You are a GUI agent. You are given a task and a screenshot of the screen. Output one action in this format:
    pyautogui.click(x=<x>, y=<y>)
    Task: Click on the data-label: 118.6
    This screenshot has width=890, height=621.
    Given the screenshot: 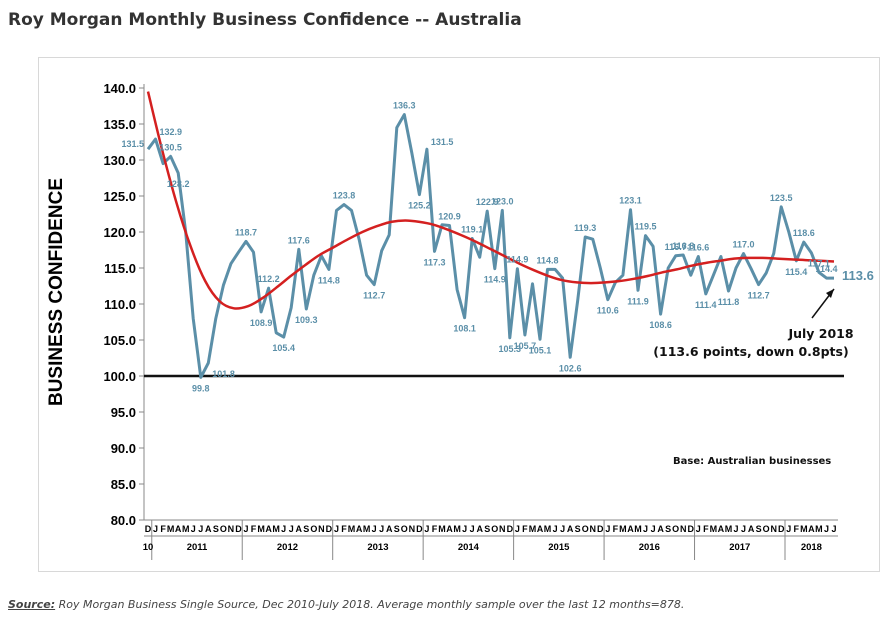 What is the action you would take?
    pyautogui.click(x=804, y=233)
    